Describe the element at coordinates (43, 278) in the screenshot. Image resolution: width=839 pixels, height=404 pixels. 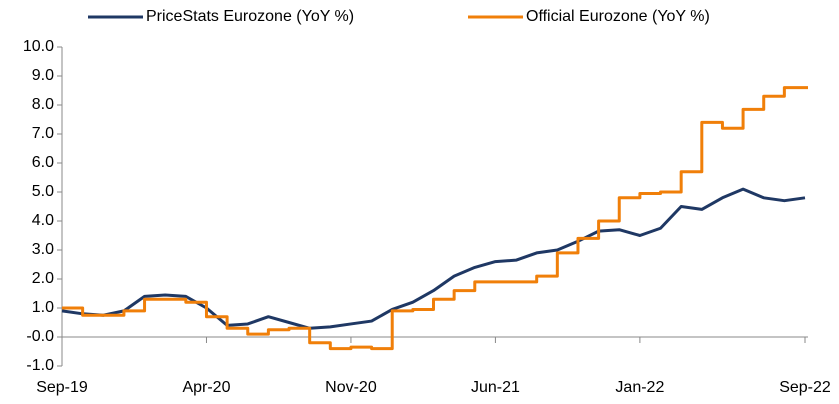
I see `y-tick-label: 2.0` at that location.